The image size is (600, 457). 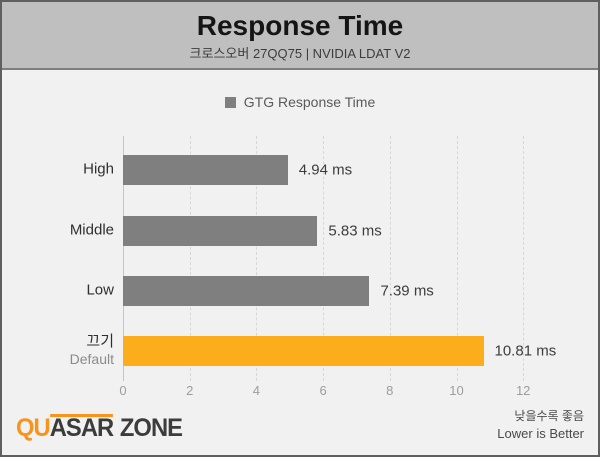 What do you see at coordinates (525, 350) in the screenshot?
I see `value-label: 10.81 ms` at bounding box center [525, 350].